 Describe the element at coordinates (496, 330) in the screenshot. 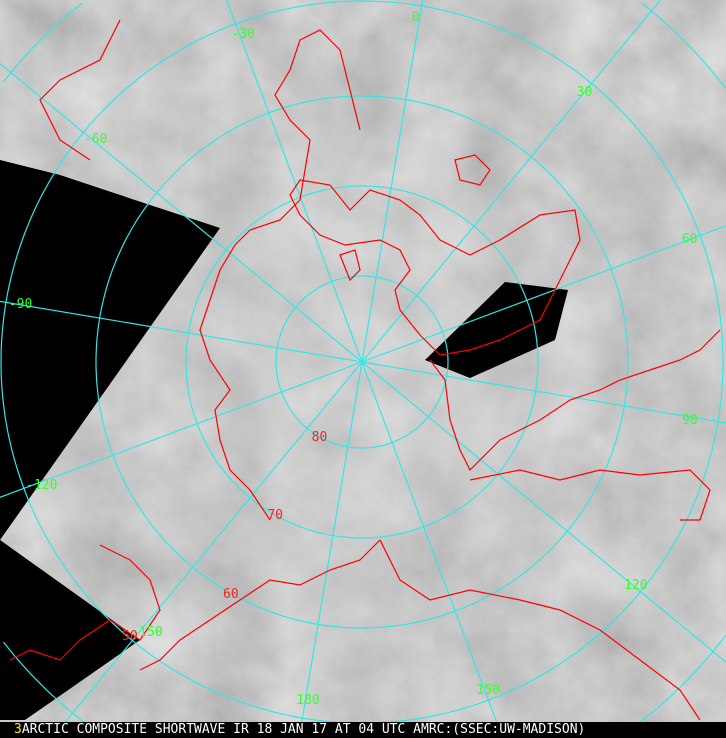

I see `no-data-swath` at that location.